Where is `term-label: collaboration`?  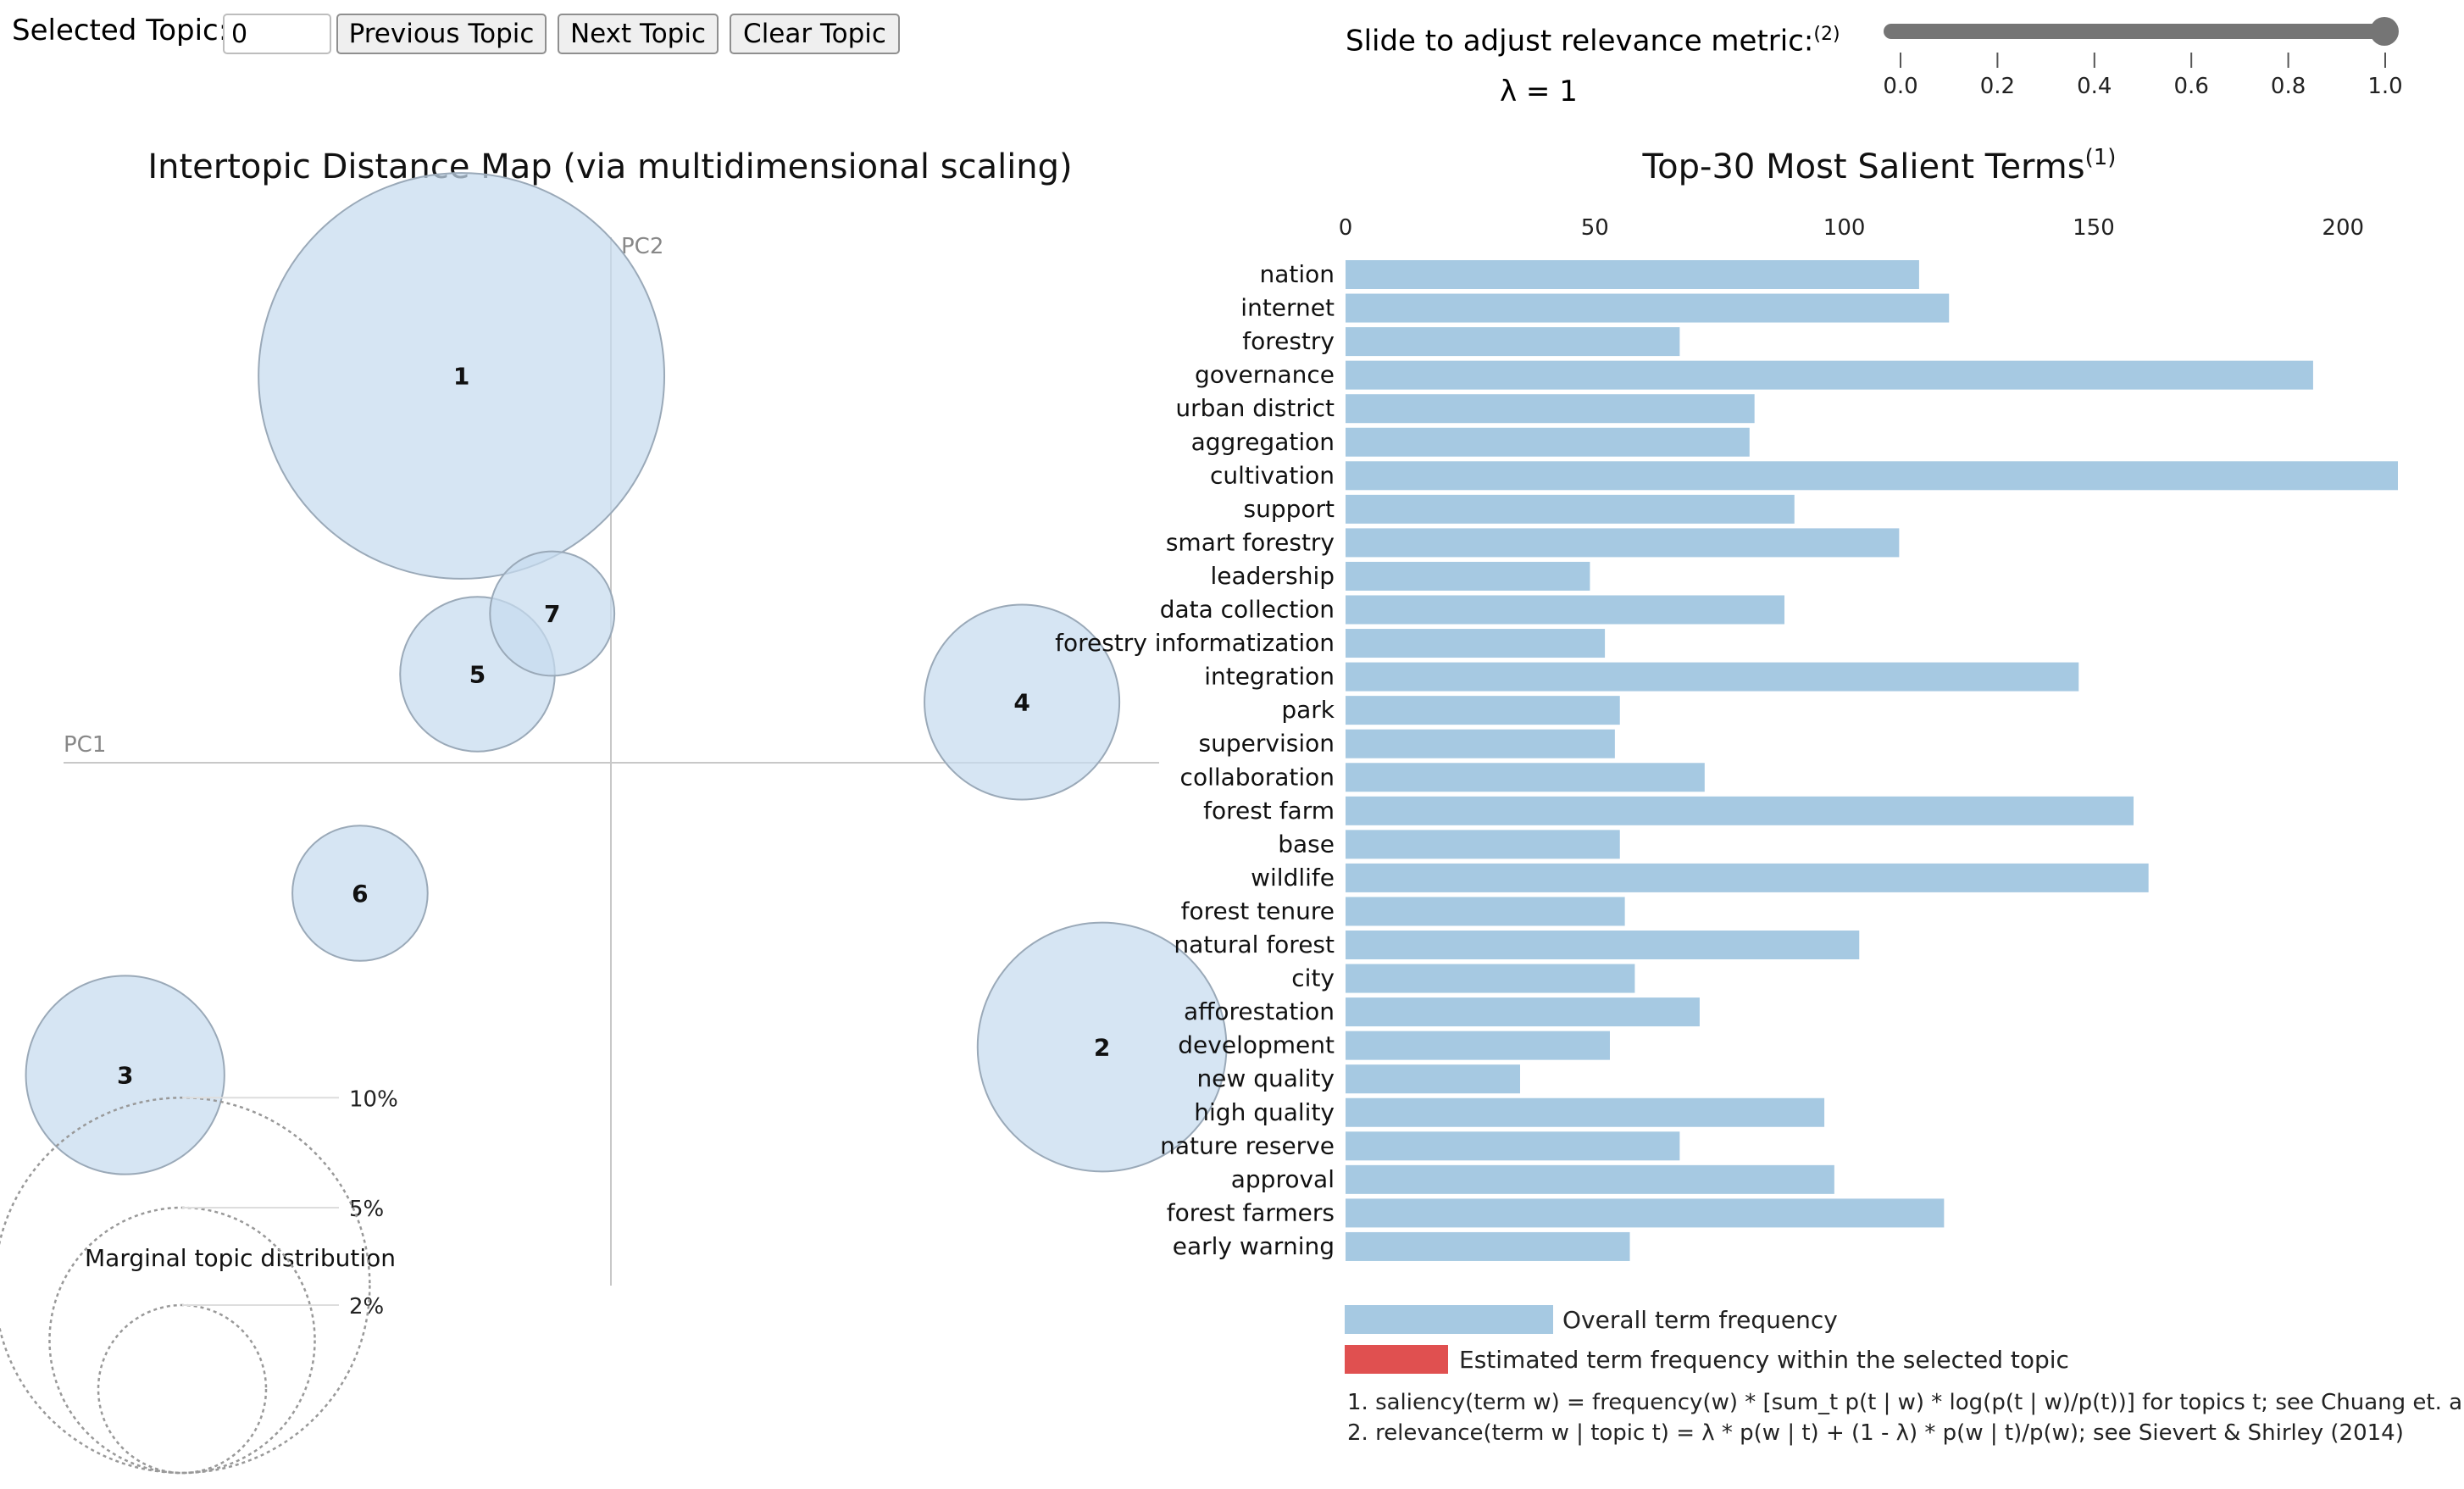
term-label: collaboration is located at coordinates (1257, 777).